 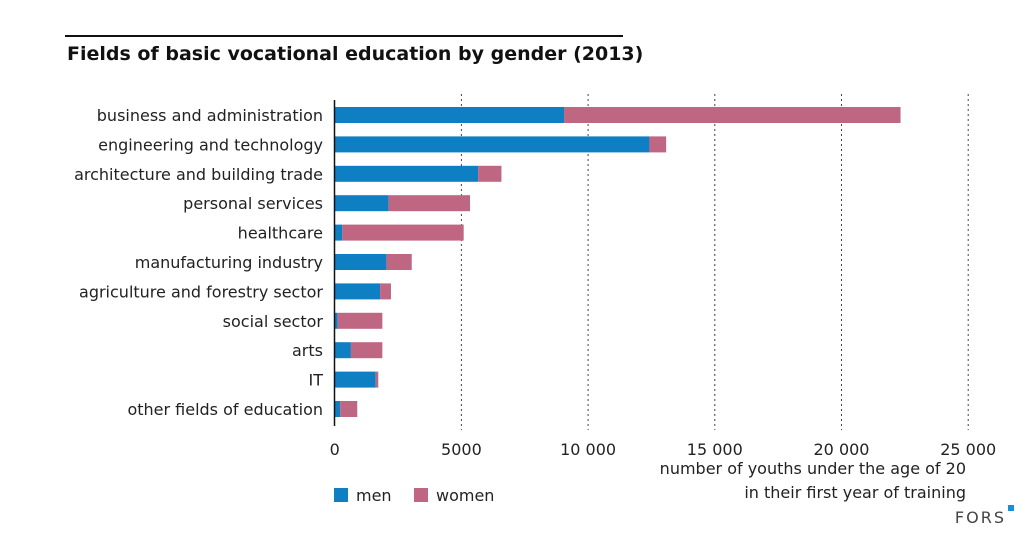 What do you see at coordinates (421, 495) in the screenshot?
I see `legend-swatch-women` at bounding box center [421, 495].